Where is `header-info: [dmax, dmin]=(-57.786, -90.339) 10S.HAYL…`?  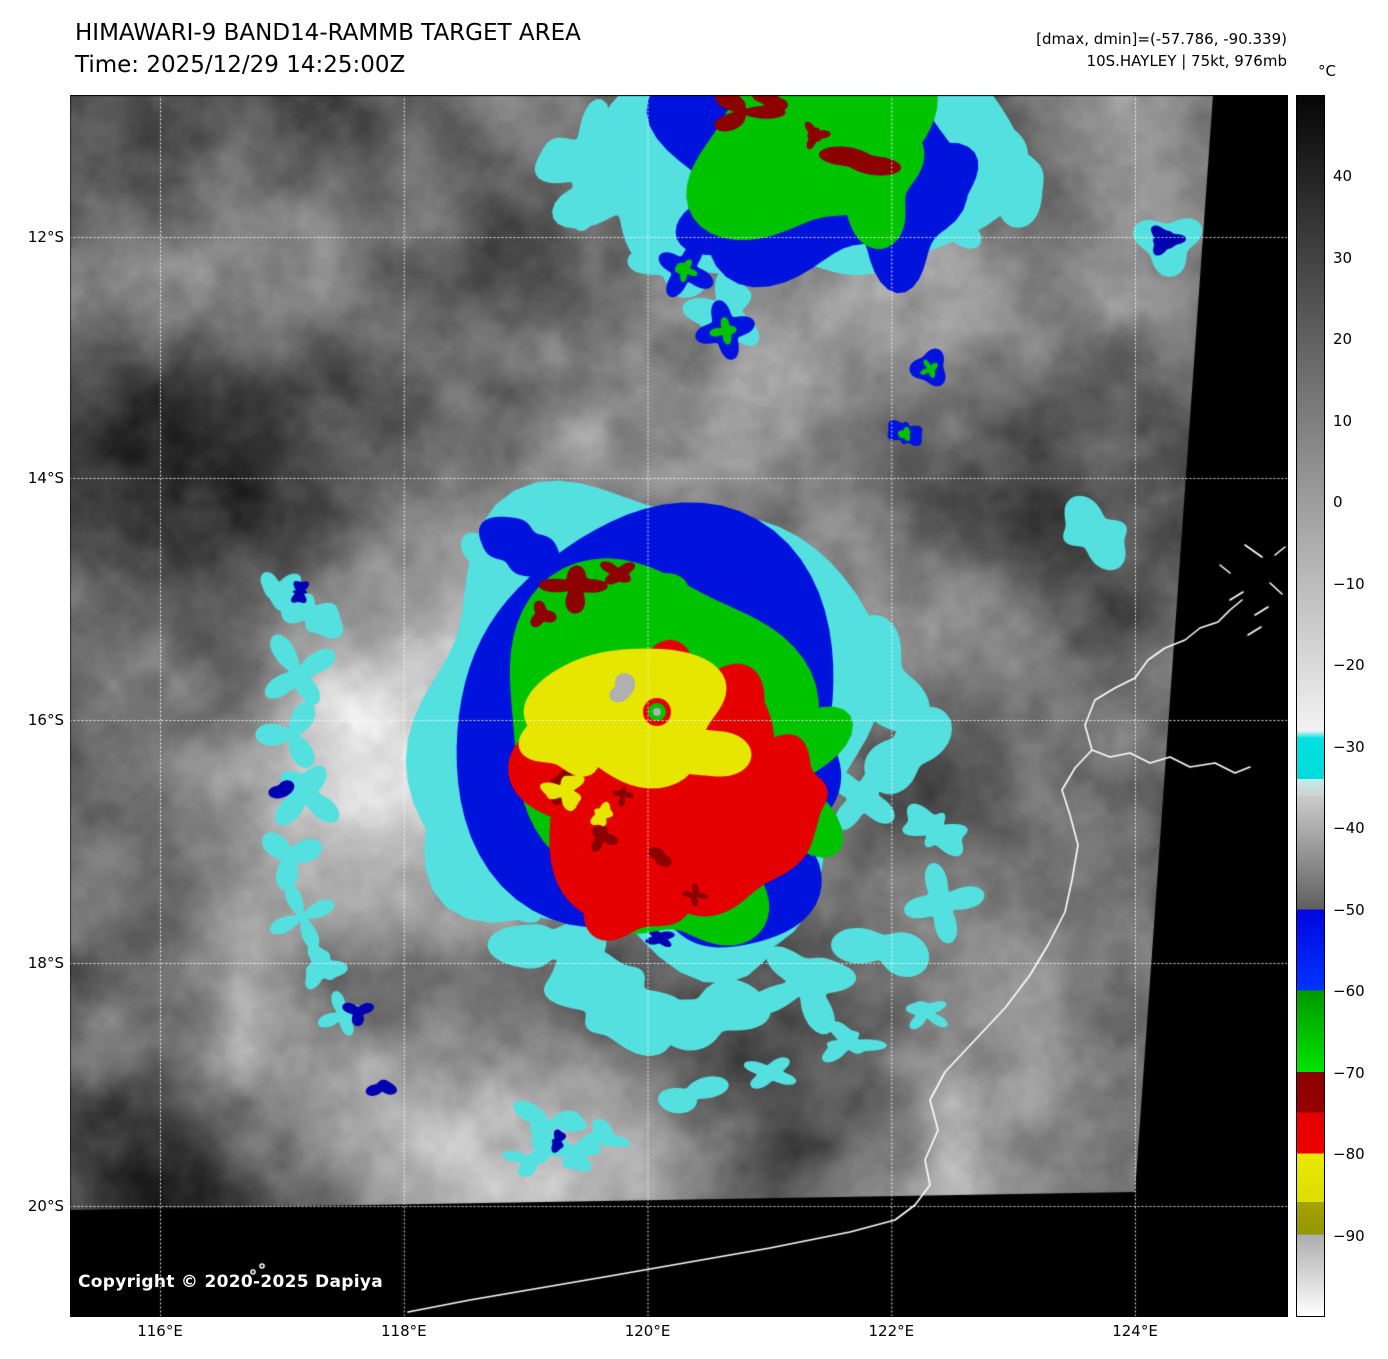 header-info: [dmax, dmin]=(-57.786, -90.339) 10S.HAYL… is located at coordinates (1161, 50).